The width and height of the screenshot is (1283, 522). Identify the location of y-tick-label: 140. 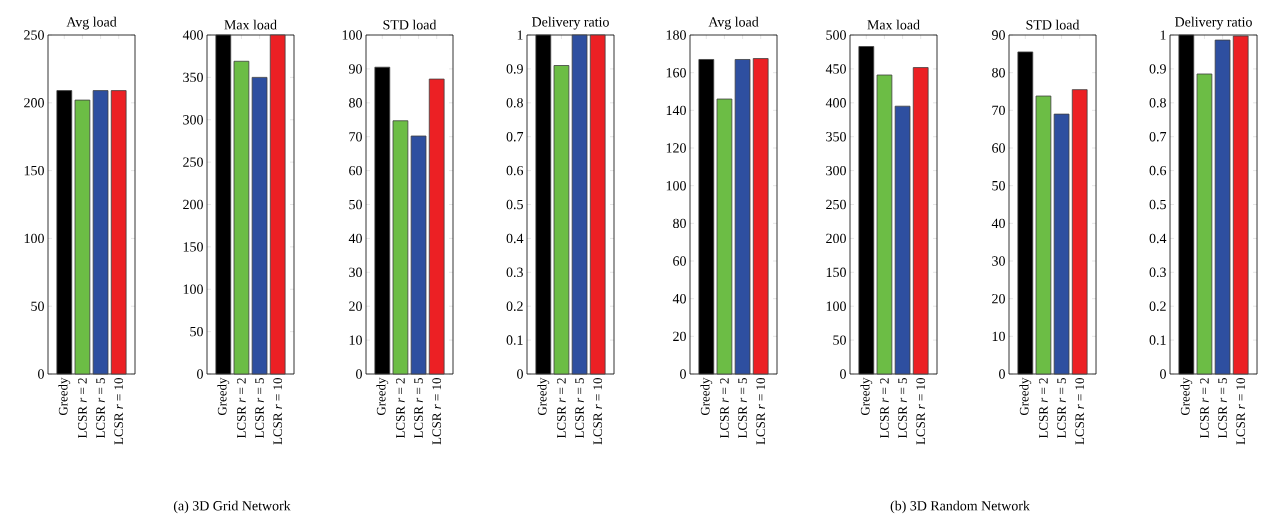
(676, 110).